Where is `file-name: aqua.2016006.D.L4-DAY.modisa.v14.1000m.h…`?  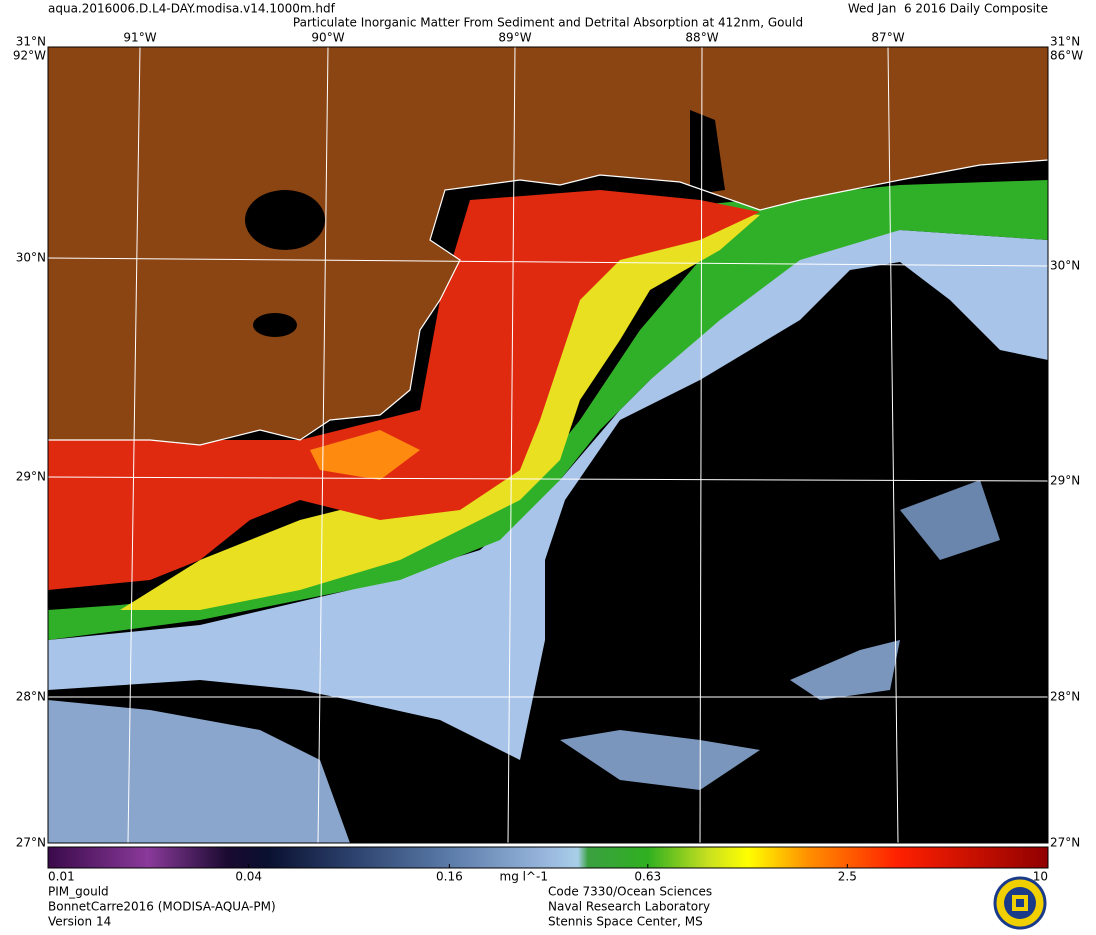 file-name: aqua.2016006.D.L4-DAY.modisa.v14.1000m.h… is located at coordinates (192, 9).